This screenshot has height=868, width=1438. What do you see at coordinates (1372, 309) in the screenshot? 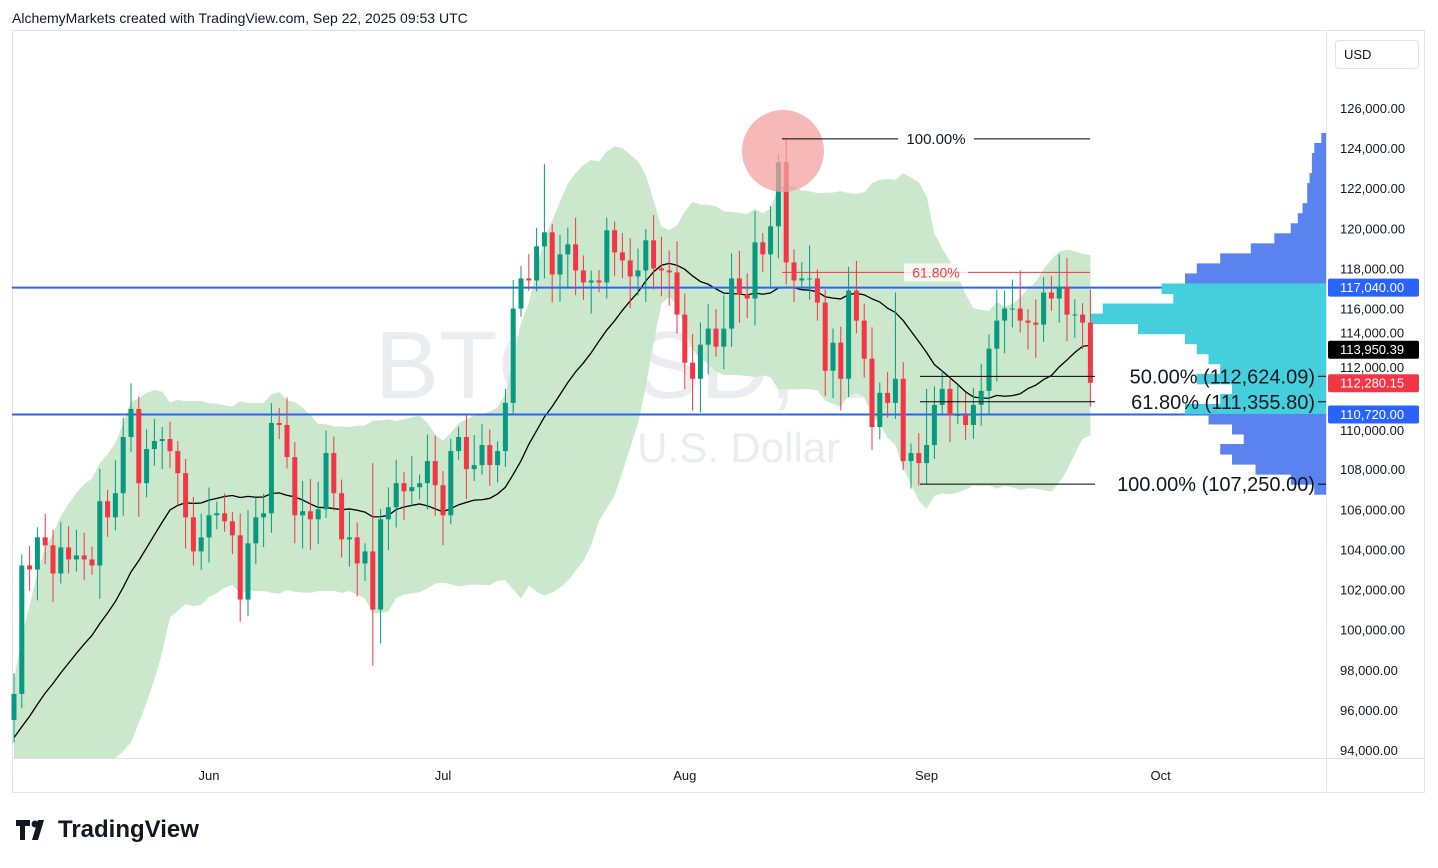
I see `price-axis-label: 116,000.00` at bounding box center [1372, 309].